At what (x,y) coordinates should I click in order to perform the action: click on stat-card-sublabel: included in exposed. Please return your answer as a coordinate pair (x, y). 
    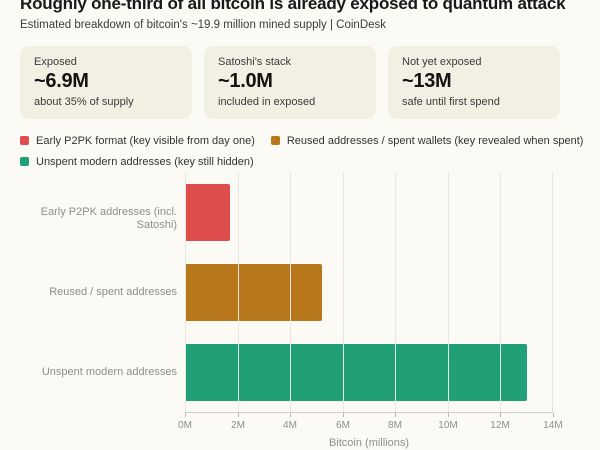
    Looking at the image, I should click on (267, 101).